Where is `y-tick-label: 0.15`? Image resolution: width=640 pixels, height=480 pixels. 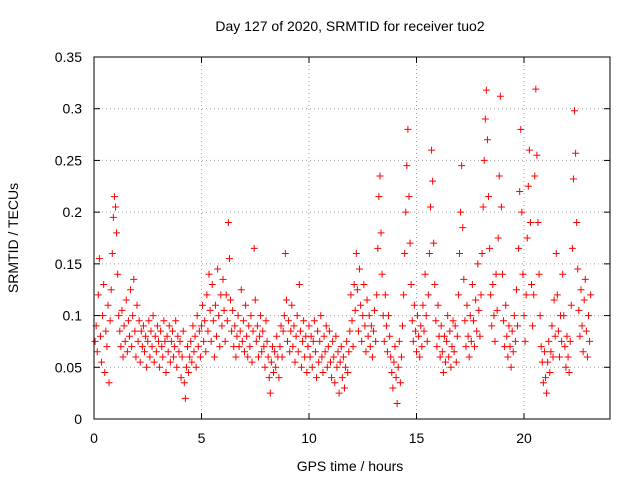 y-tick-label: 0.15 is located at coordinates (68, 264).